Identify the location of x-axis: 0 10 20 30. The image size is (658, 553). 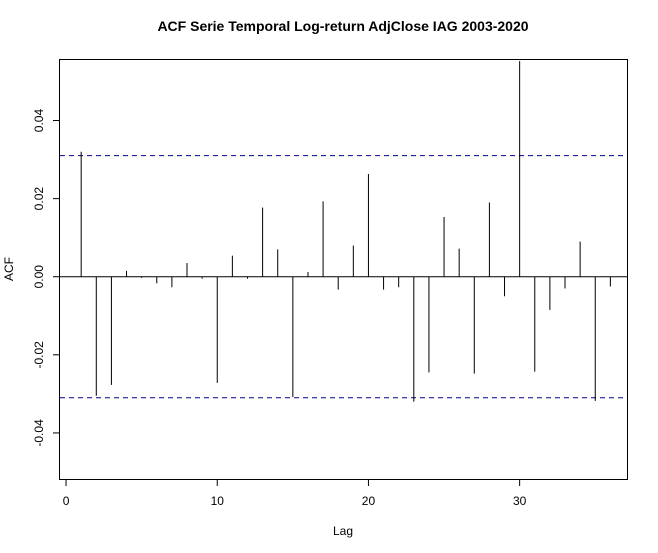
(295, 493).